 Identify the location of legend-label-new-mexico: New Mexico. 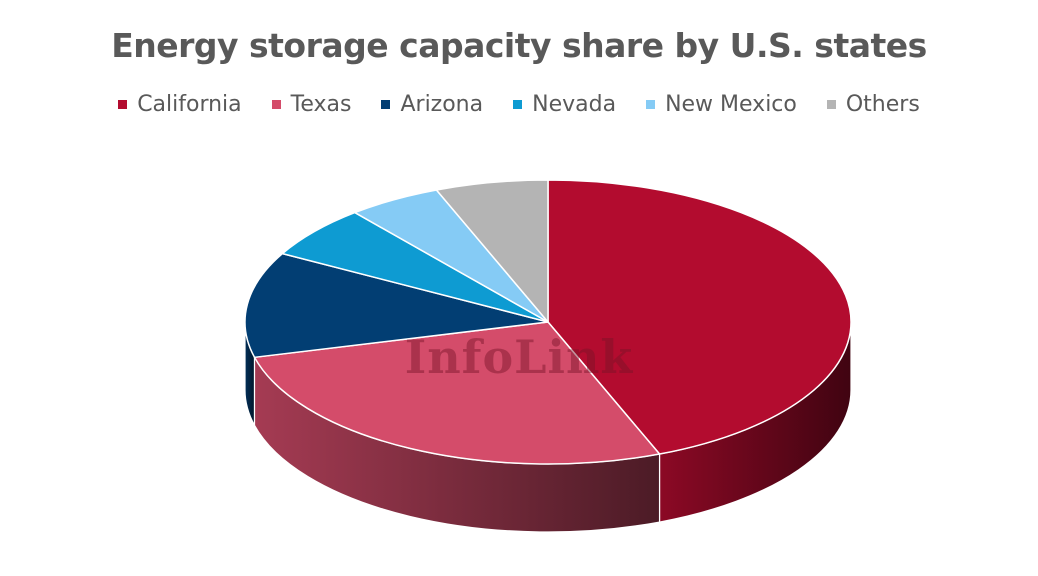
(731, 104).